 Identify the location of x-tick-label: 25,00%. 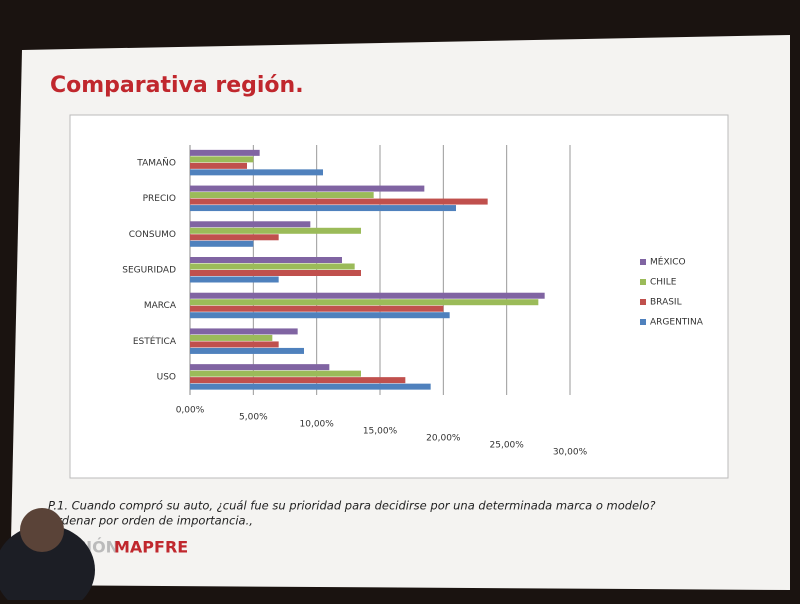
(507, 446).